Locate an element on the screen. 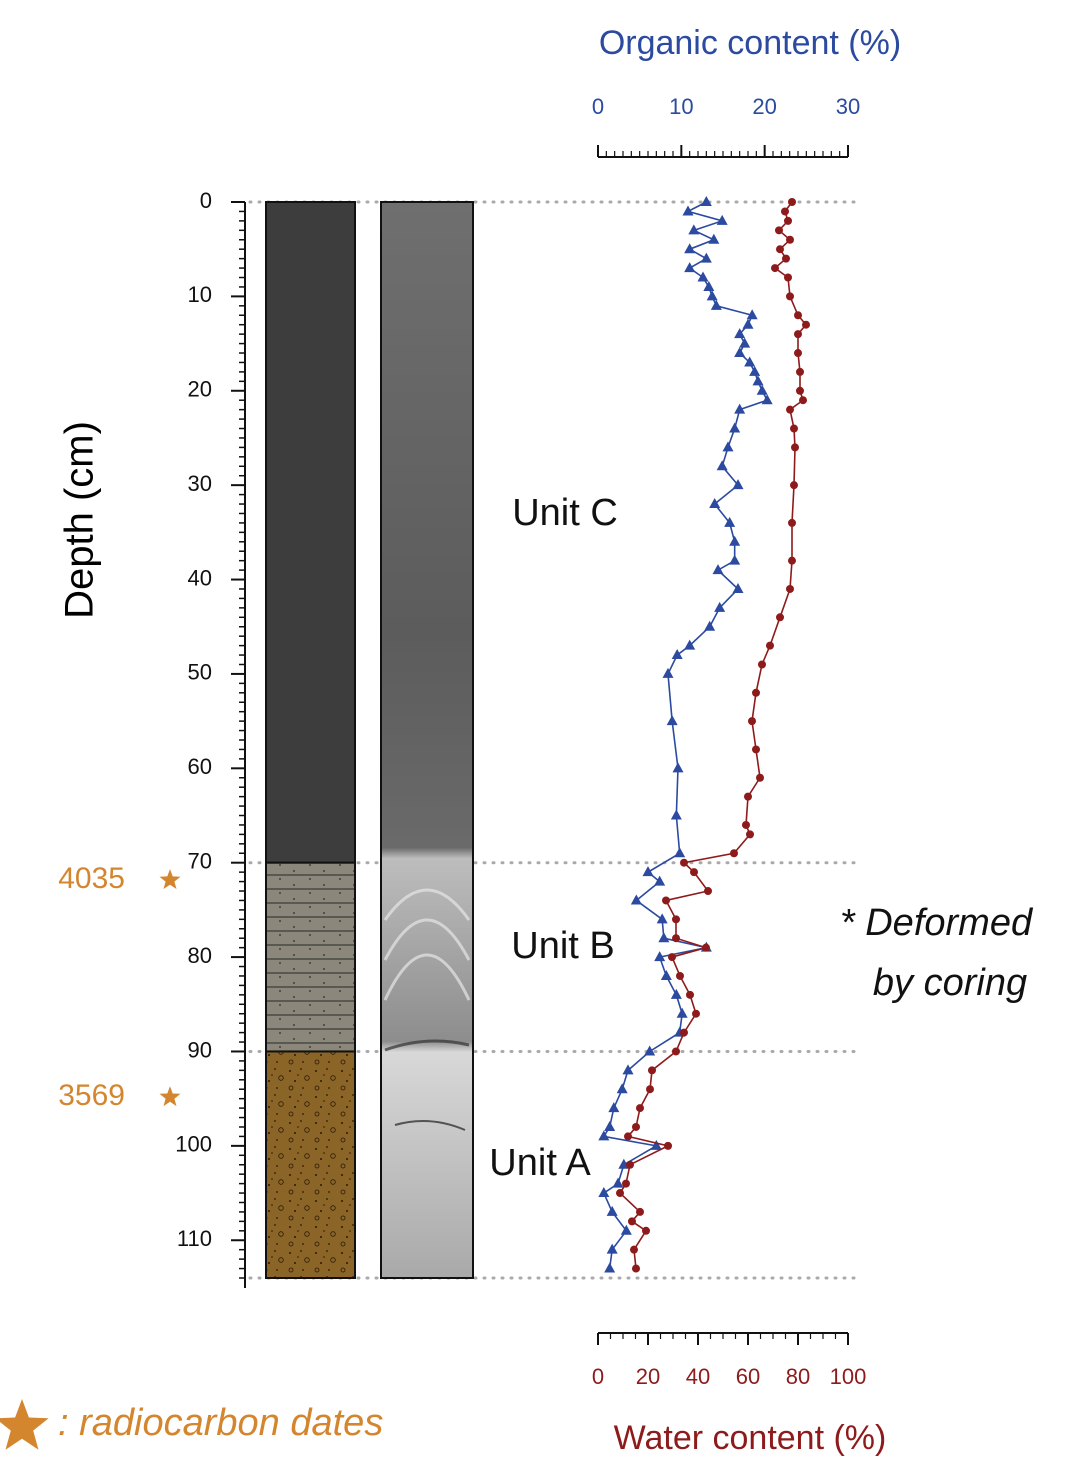 Image resolution: width=1069 pixels, height=1469 pixels. x_bottom-tick-label: 100 is located at coordinates (848, 1376).